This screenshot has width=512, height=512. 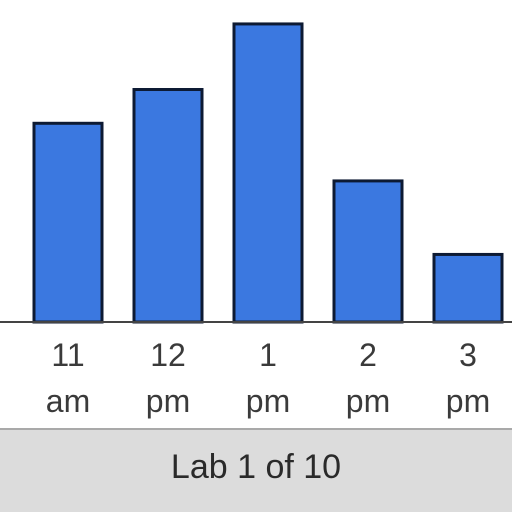 I want to click on tick-label-3-pm-line1: 3, so click(x=468, y=355).